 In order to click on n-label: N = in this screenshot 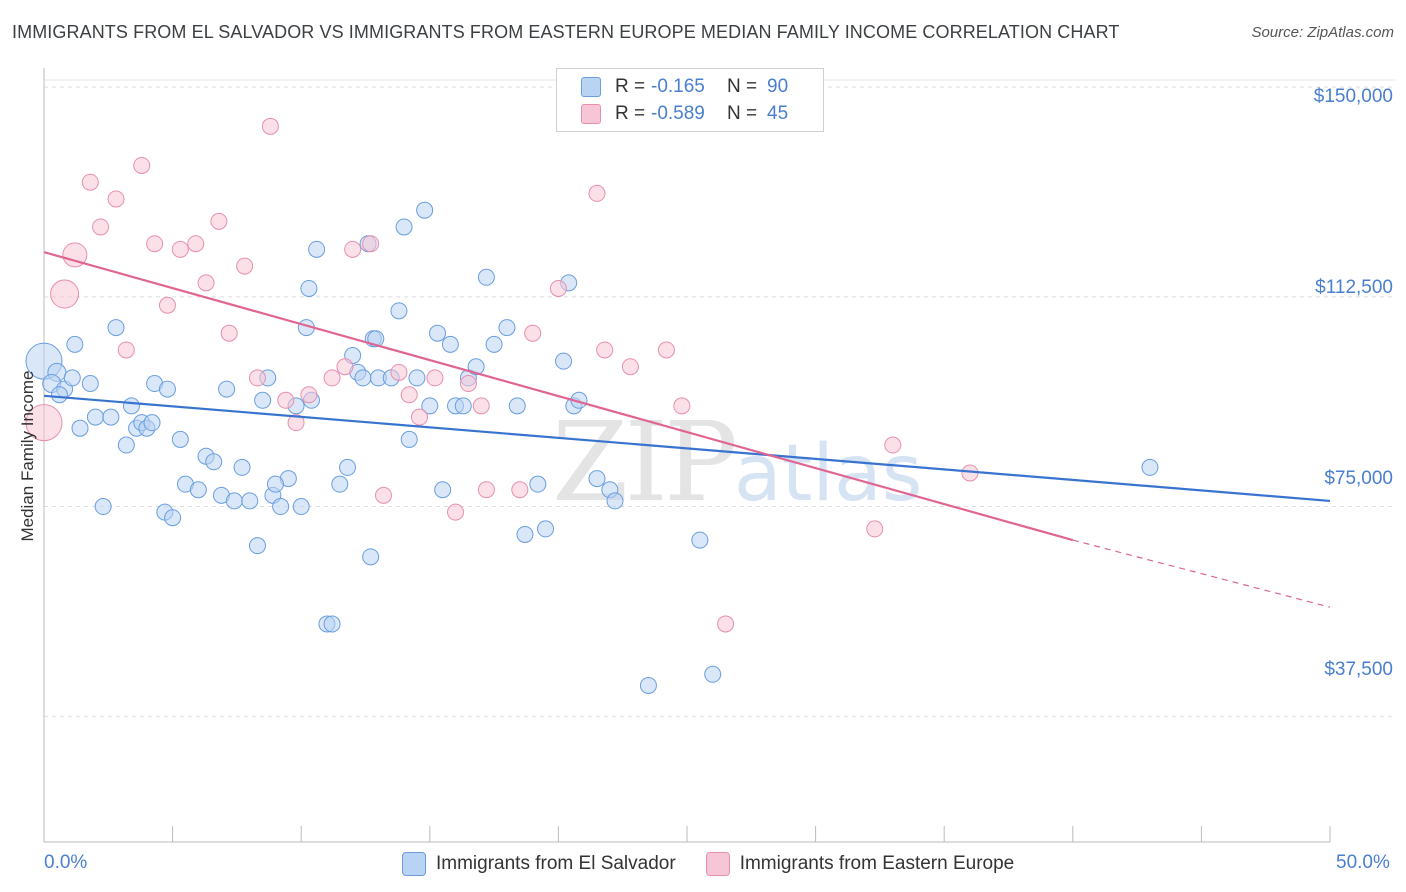, I will do `click(742, 86)`.